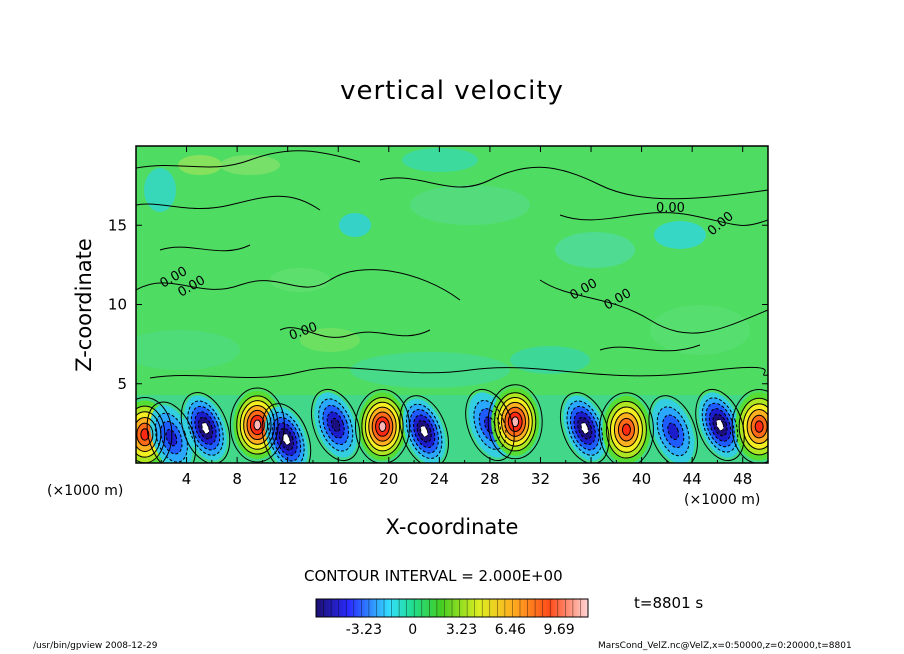 The image size is (904, 654). I want to click on x-tick-label: 24, so click(439, 479).